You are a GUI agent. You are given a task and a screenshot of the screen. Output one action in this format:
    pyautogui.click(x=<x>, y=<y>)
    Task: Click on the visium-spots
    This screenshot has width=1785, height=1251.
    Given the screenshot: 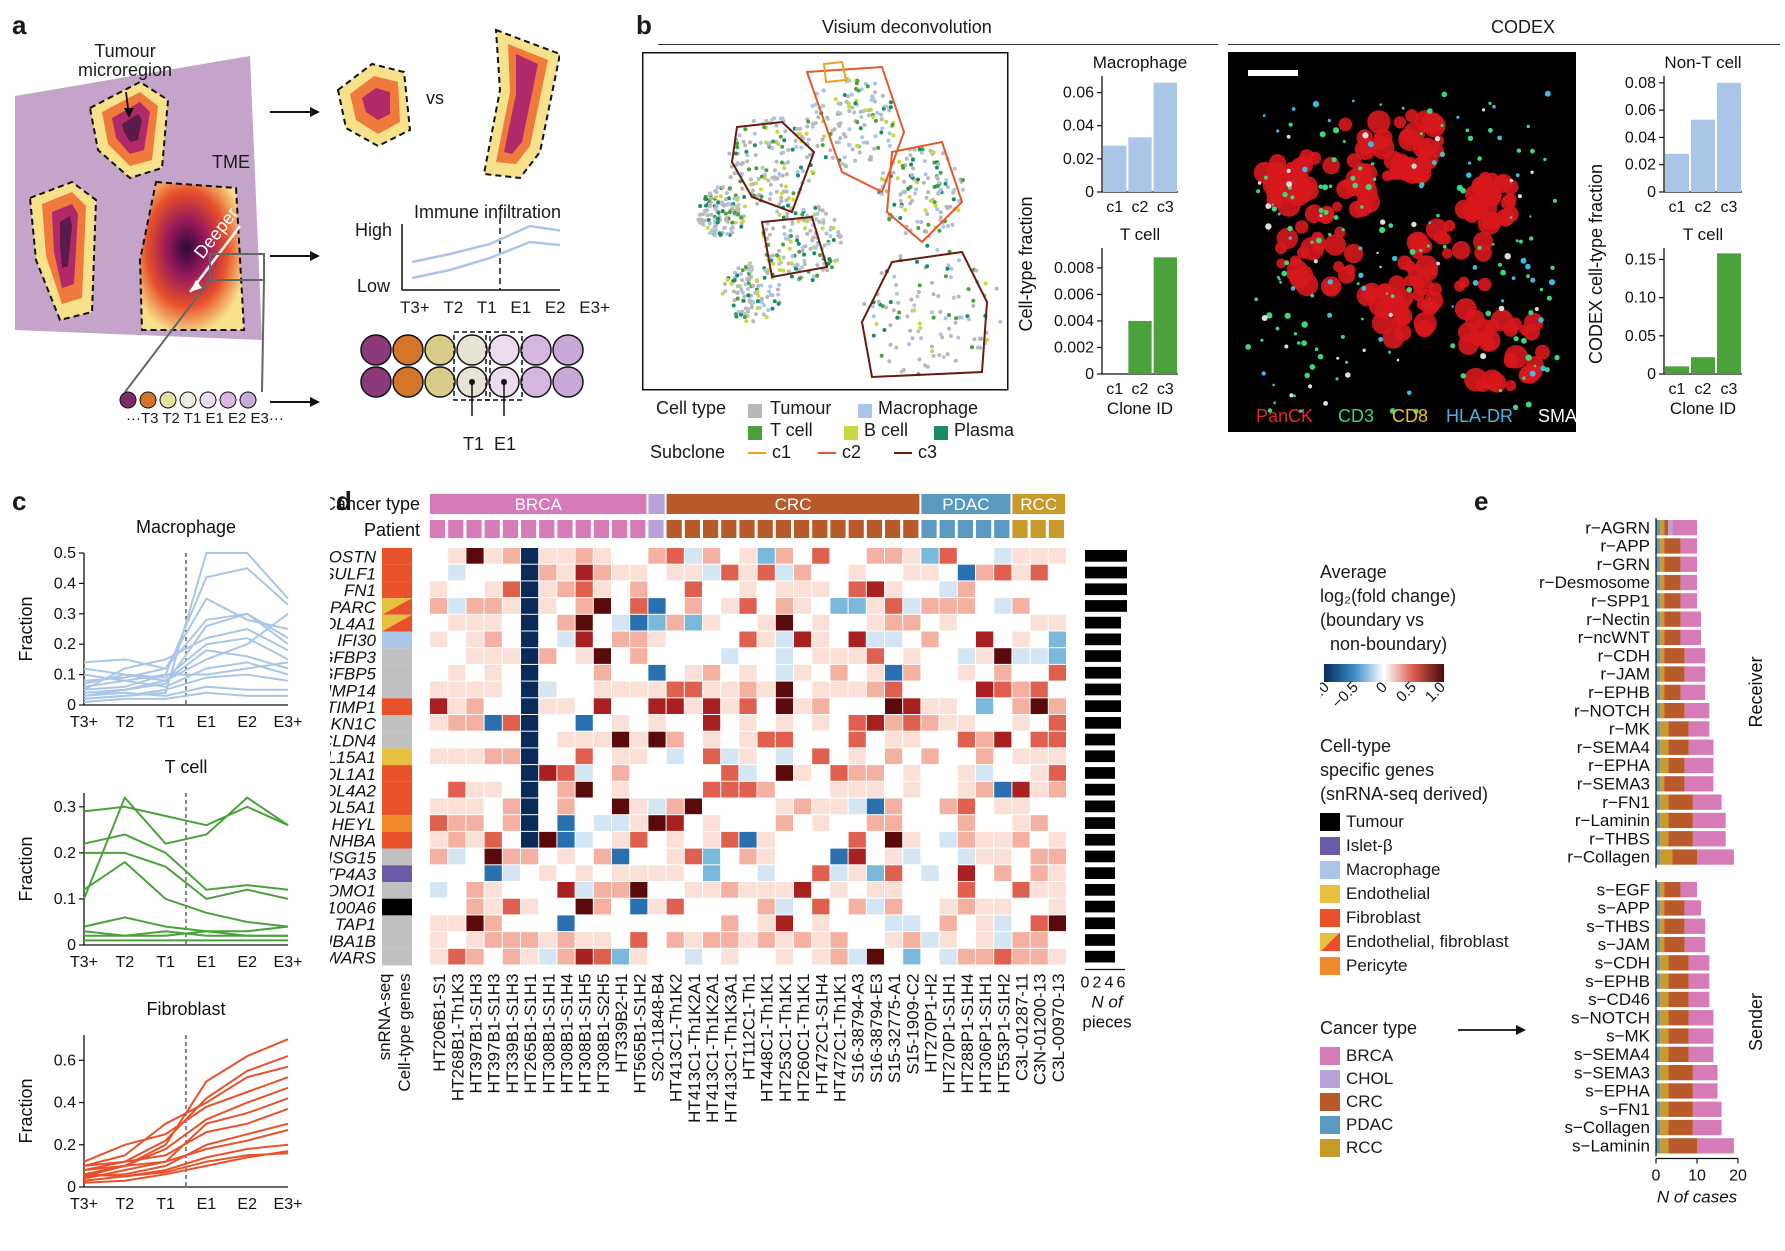 What is the action you would take?
    pyautogui.click(x=849, y=226)
    